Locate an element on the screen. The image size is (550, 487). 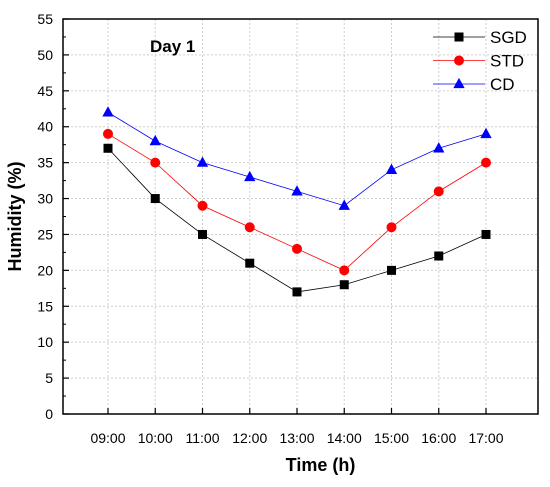
y-tick-label: 35 is located at coordinates (45, 163).